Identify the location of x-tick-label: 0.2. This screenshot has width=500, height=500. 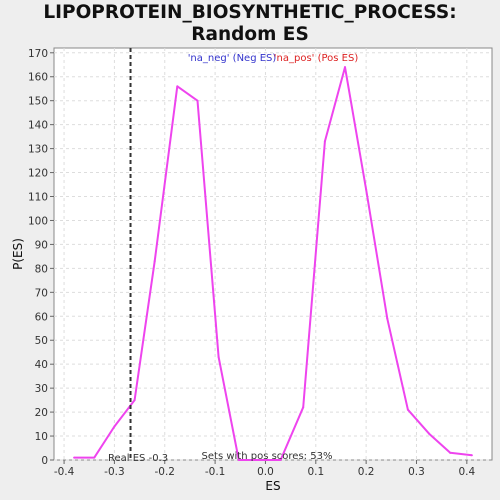
(366, 472).